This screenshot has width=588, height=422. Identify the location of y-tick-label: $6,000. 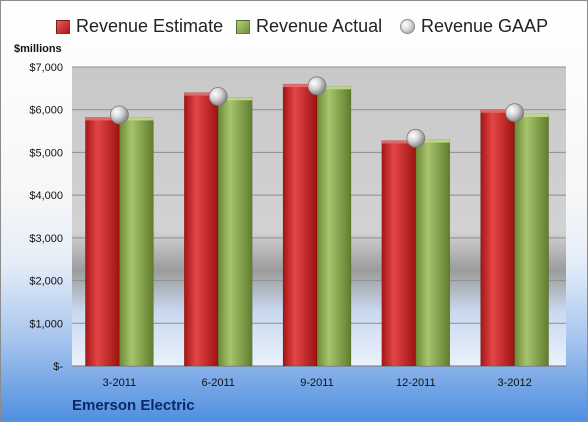
(46, 111).